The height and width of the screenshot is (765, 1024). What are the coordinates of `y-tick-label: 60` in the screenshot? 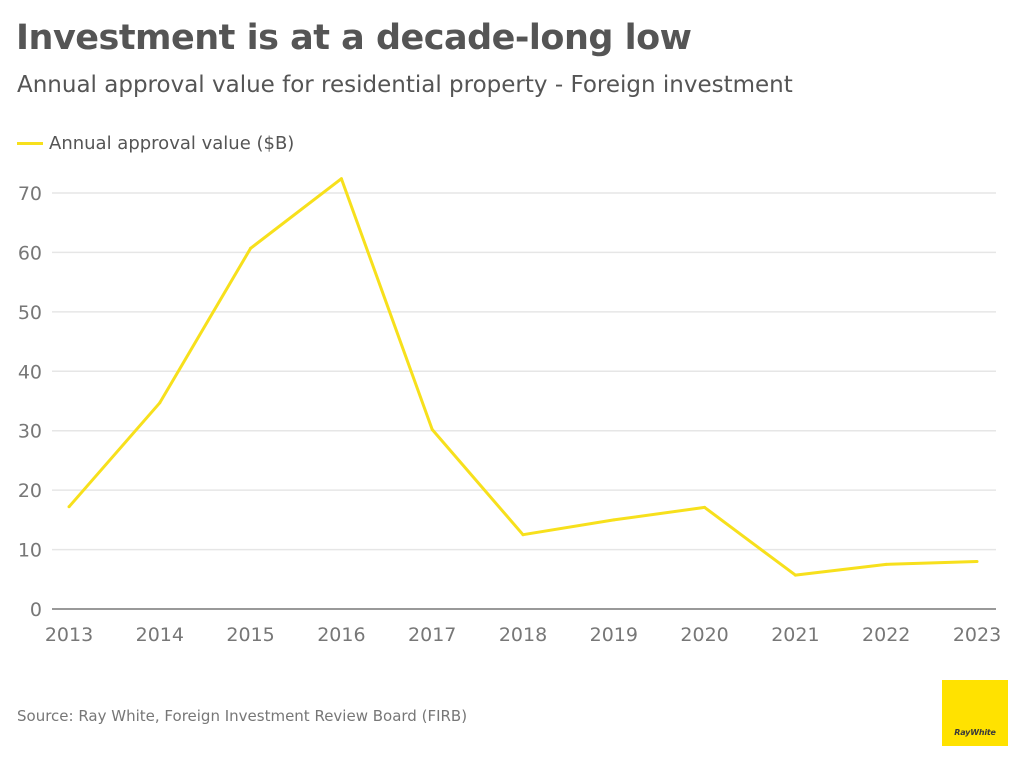 It's located at (30, 253).